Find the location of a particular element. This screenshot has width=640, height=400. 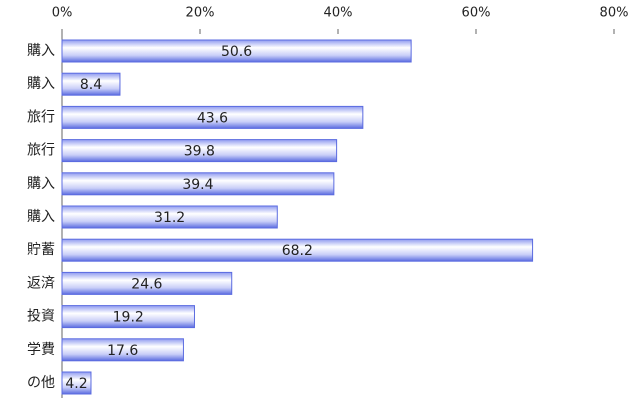

value-label: 68.2 is located at coordinates (297, 251).